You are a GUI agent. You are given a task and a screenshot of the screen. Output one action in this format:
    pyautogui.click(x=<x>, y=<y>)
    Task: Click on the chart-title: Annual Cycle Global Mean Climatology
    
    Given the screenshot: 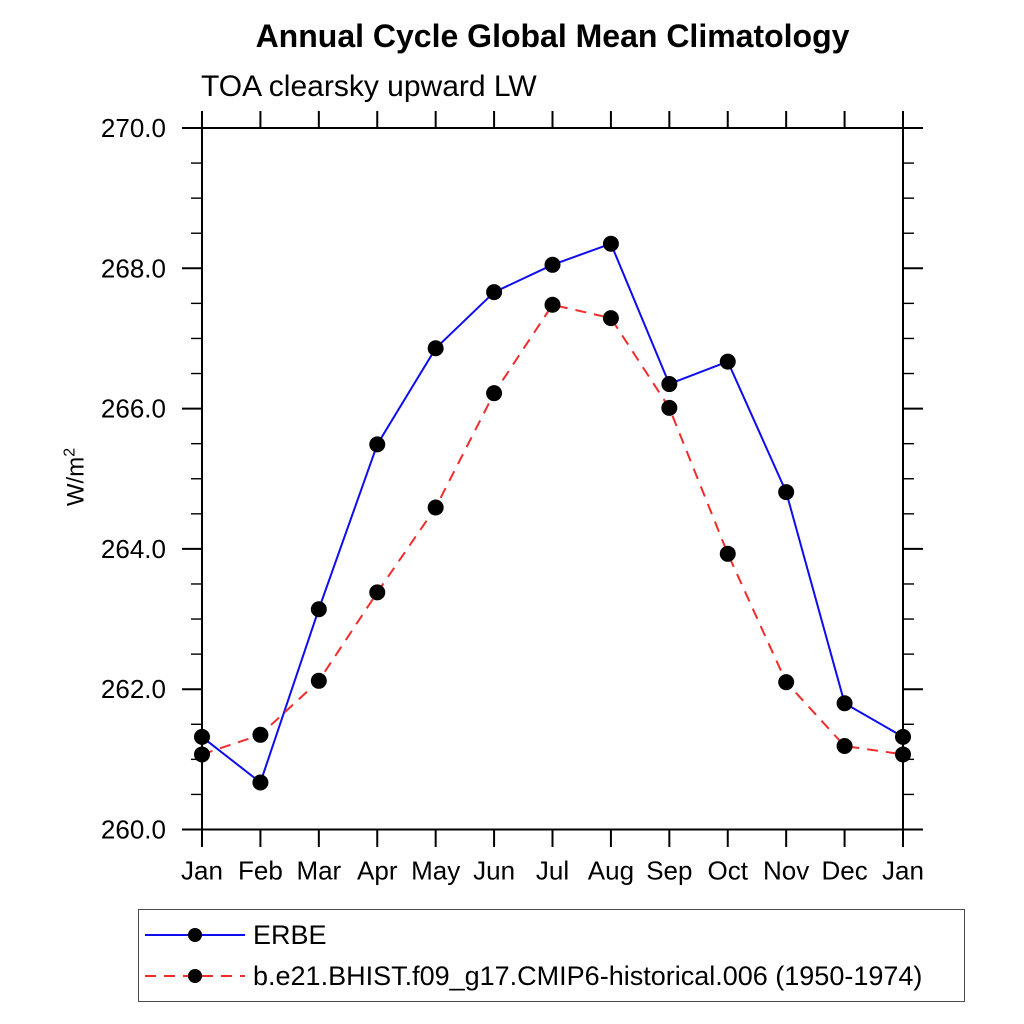 What is the action you would take?
    pyautogui.click(x=552, y=36)
    